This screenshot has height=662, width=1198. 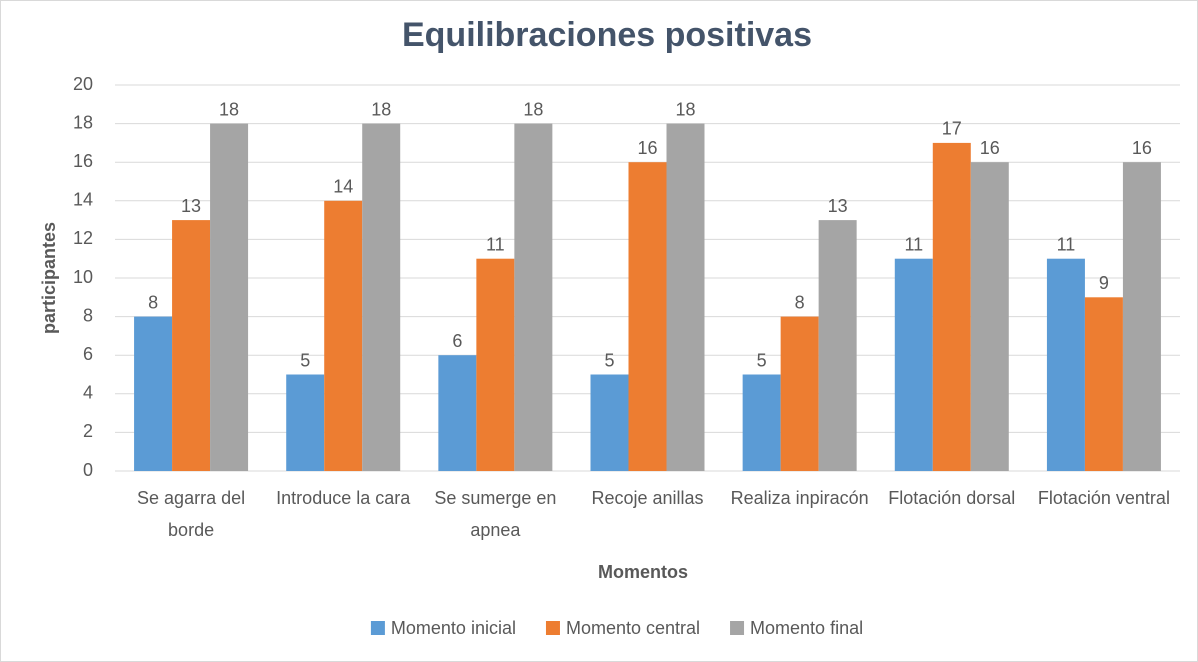 I want to click on legend-item: Momento final, so click(x=796, y=628).